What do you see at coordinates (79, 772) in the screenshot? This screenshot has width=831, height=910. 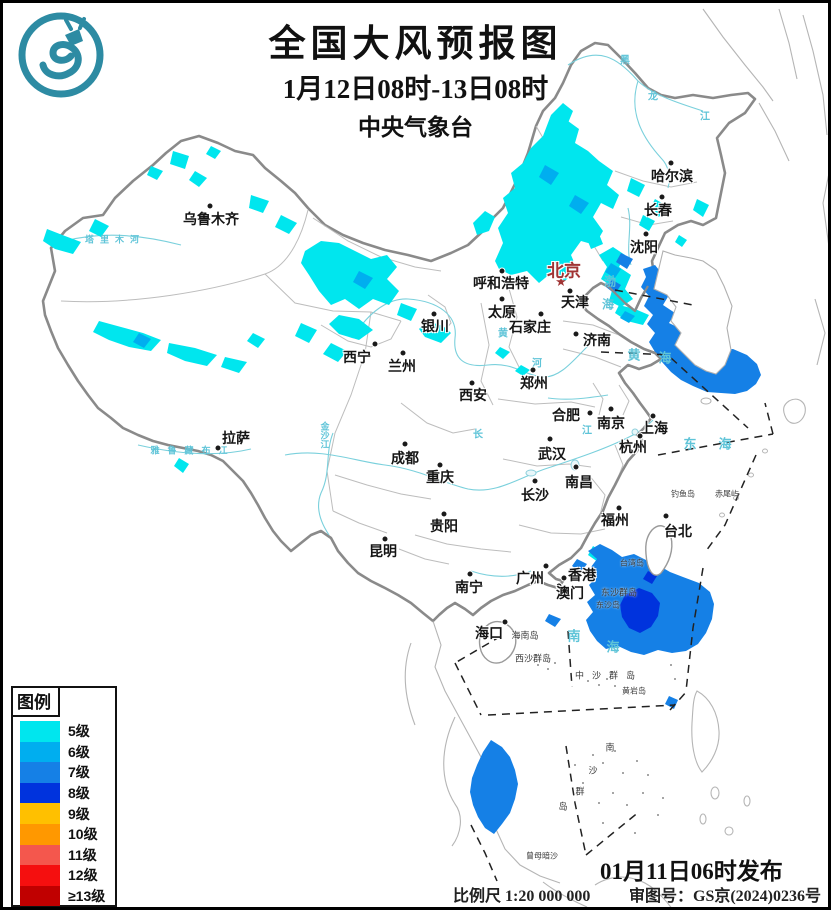 I see `legend-item-label: 7级` at bounding box center [79, 772].